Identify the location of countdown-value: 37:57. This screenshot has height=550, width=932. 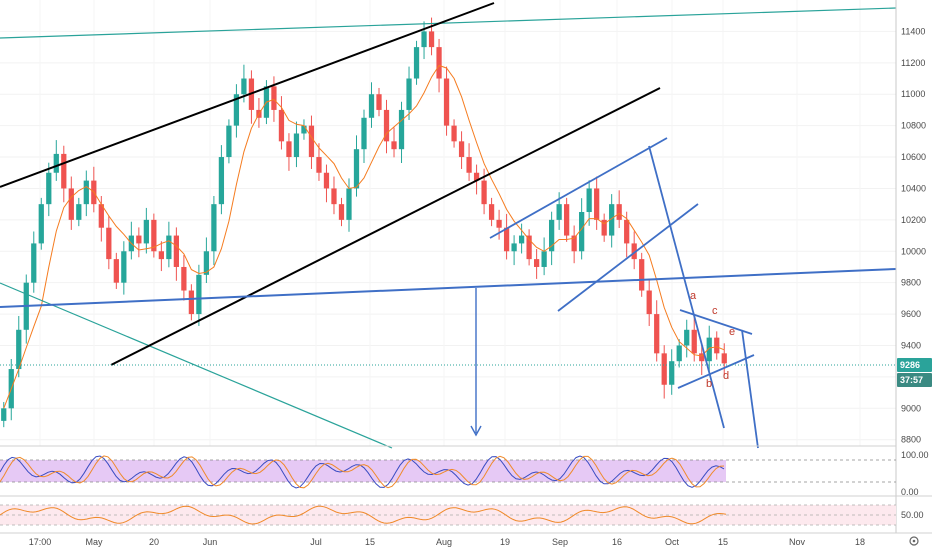
(911, 380).